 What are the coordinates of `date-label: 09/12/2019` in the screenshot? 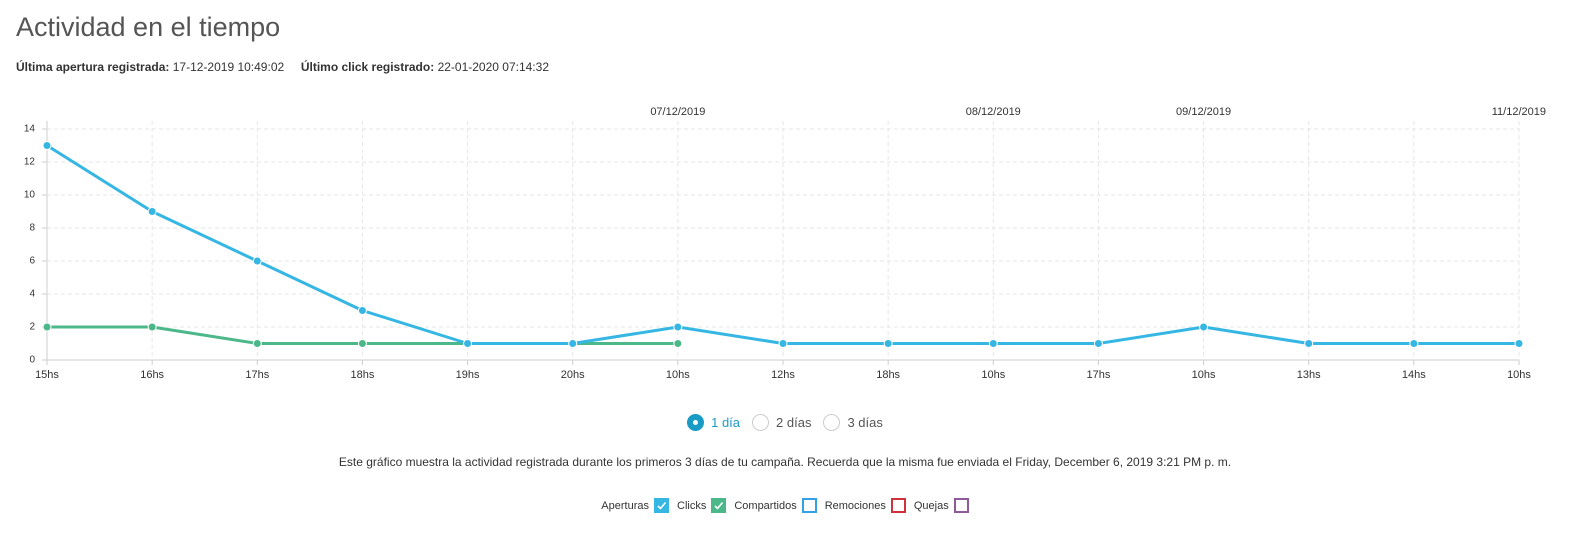 It's located at (1203, 112).